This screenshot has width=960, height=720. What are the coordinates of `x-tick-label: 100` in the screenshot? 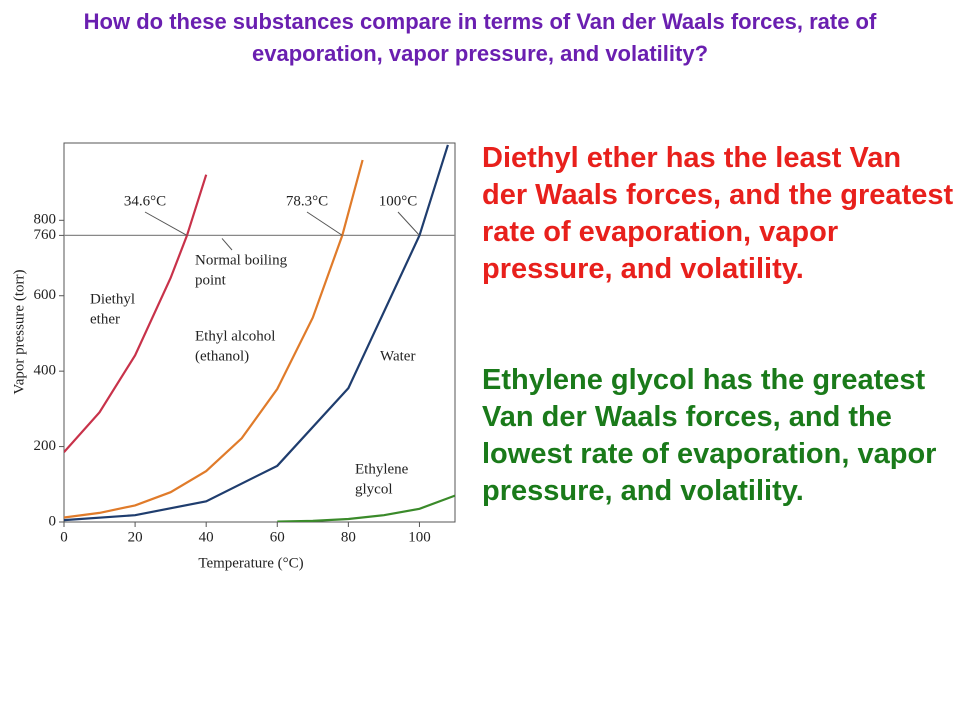 It's located at (419, 537).